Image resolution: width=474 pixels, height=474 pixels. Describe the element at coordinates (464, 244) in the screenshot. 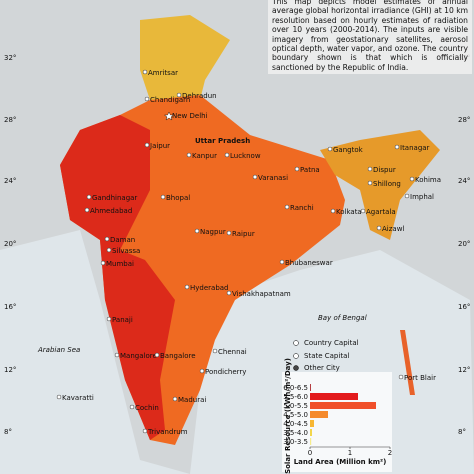

I see `lat-label-right: 20°` at that location.